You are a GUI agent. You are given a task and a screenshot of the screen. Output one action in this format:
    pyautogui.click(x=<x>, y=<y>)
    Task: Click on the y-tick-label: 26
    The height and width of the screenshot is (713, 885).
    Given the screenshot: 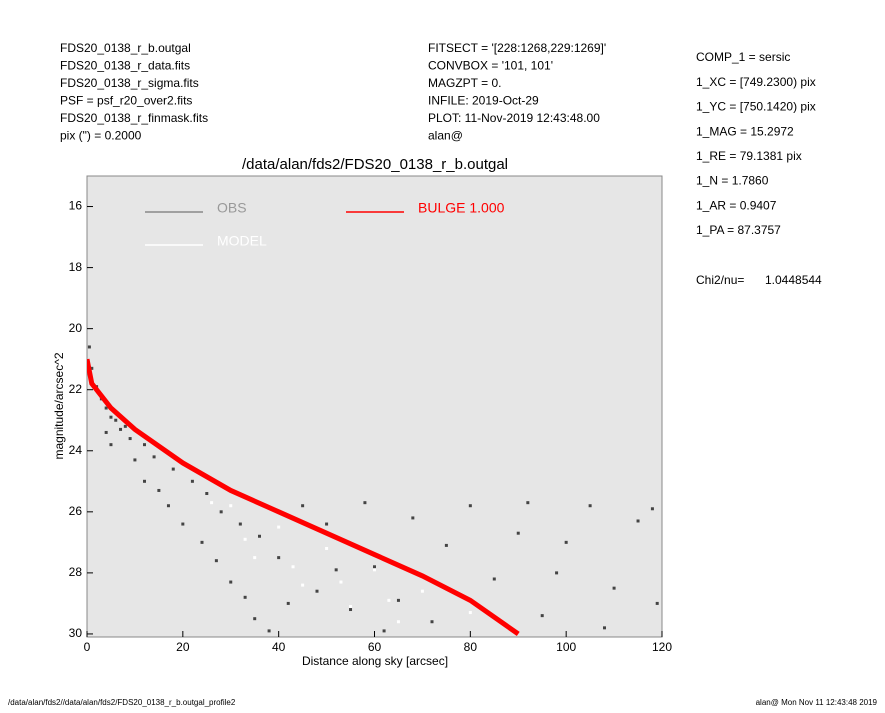 What is the action you would take?
    pyautogui.click(x=76, y=511)
    